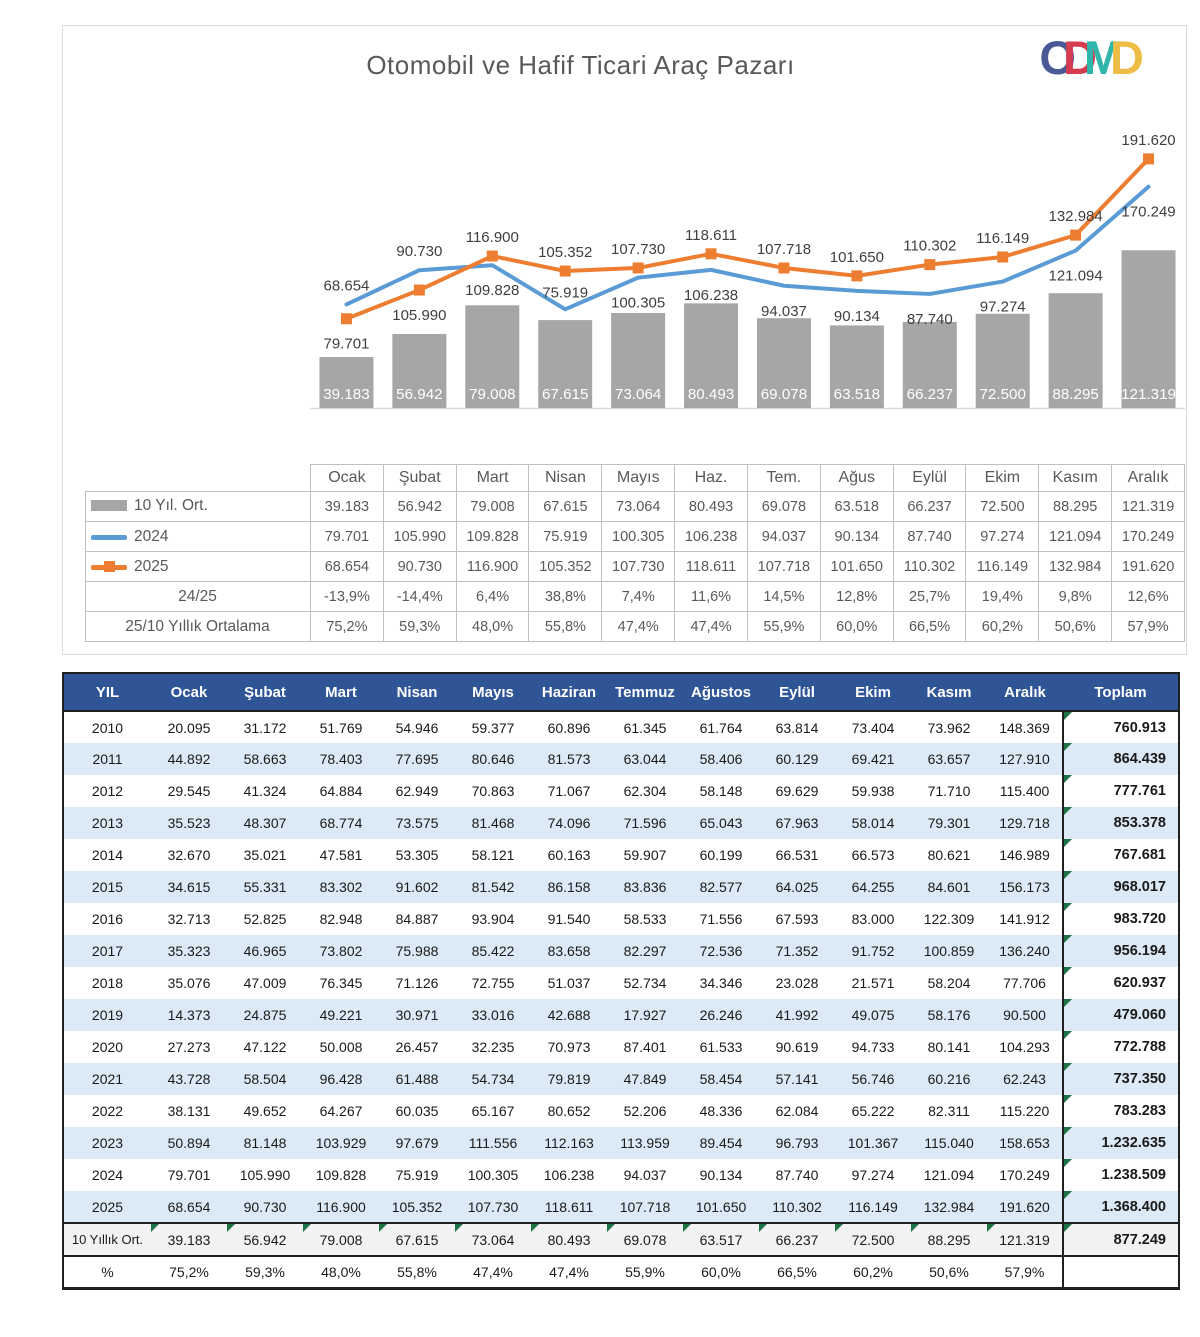 The height and width of the screenshot is (1337, 1200). Describe the element at coordinates (711, 478) in the screenshot. I see `month-header: Haz.` at that location.